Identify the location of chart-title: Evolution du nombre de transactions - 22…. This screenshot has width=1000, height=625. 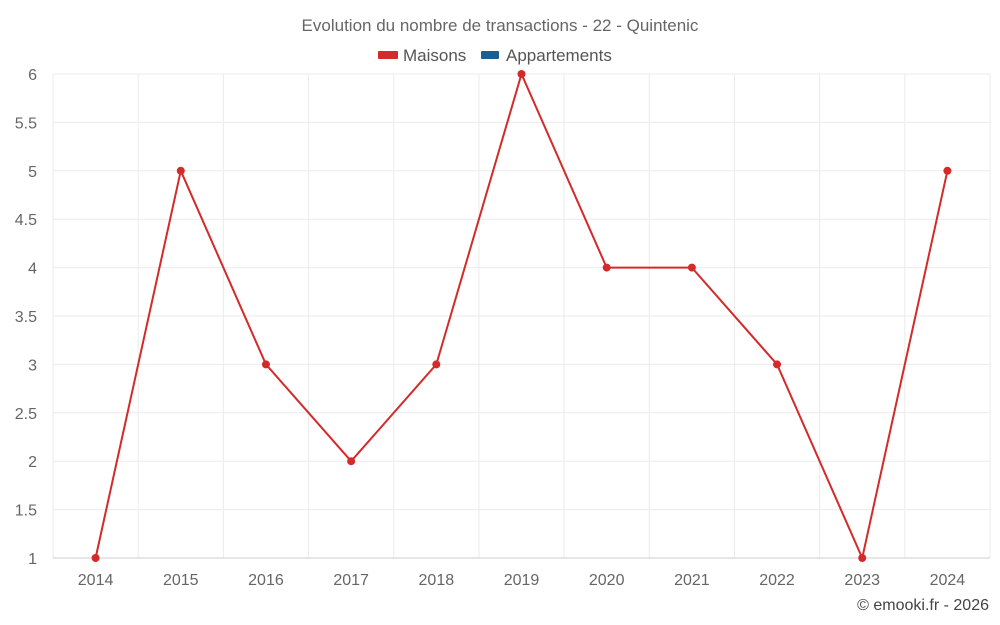
(500, 25).